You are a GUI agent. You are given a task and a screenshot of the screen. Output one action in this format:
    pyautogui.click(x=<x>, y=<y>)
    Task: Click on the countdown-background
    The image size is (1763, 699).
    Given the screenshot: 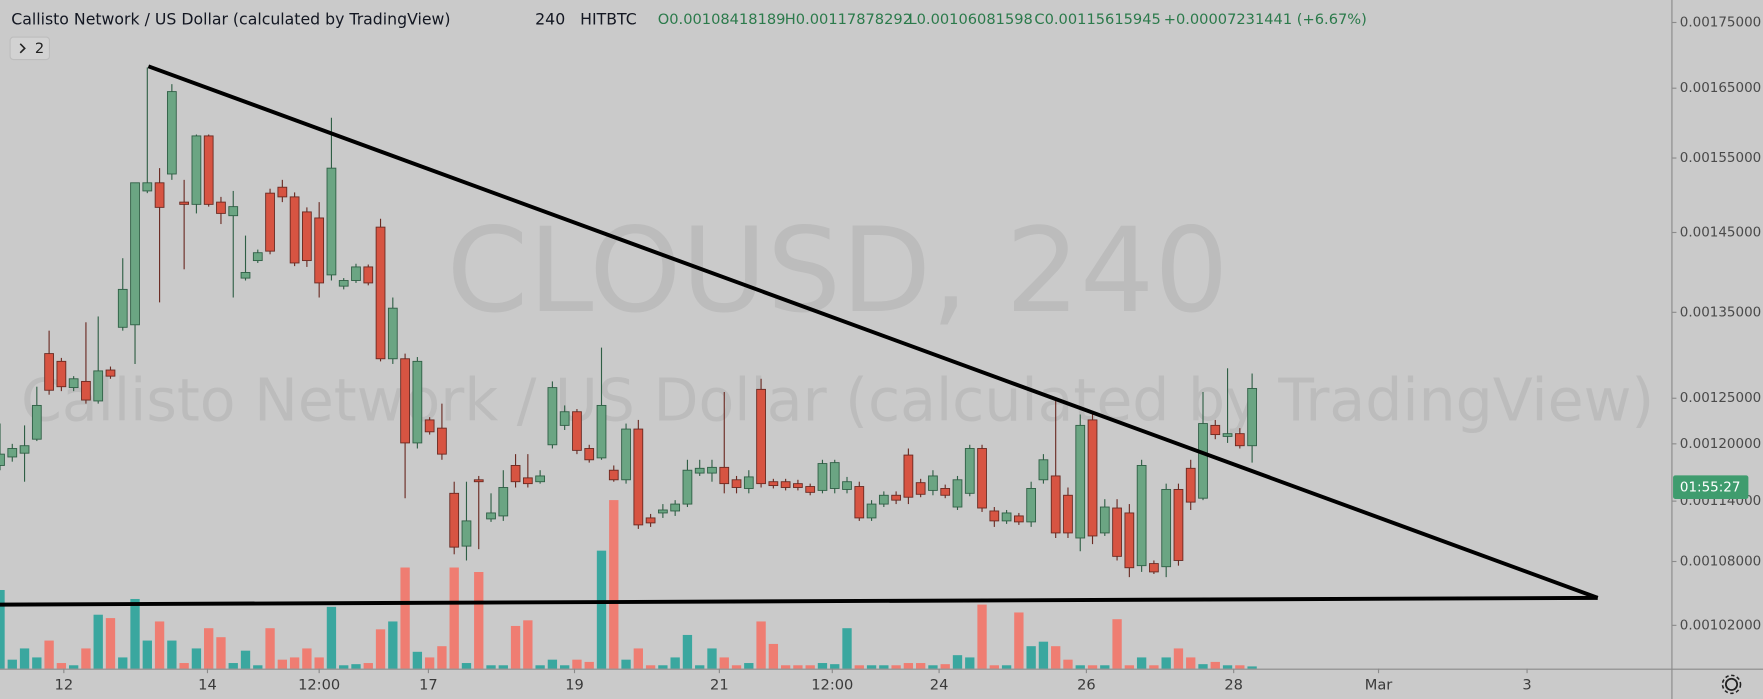 What is the action you would take?
    pyautogui.click(x=1711, y=487)
    